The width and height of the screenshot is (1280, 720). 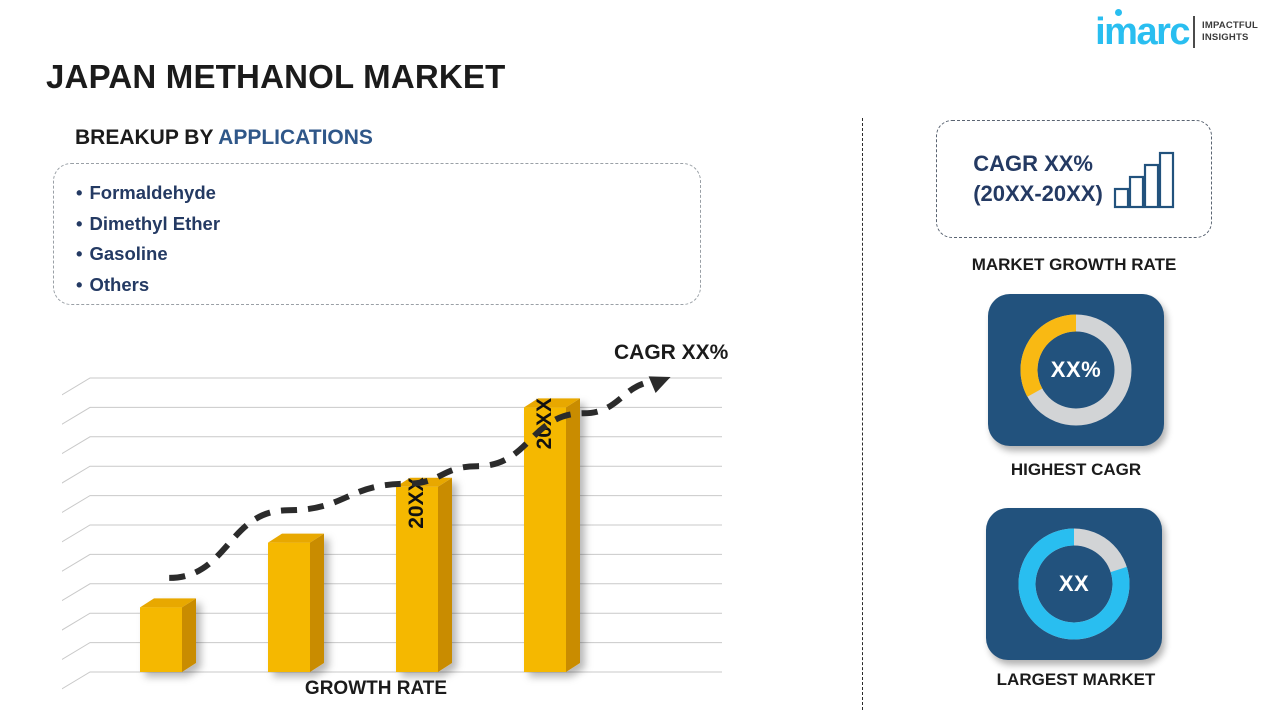 I want to click on largest-market-donut-icon, so click(x=1074, y=584).